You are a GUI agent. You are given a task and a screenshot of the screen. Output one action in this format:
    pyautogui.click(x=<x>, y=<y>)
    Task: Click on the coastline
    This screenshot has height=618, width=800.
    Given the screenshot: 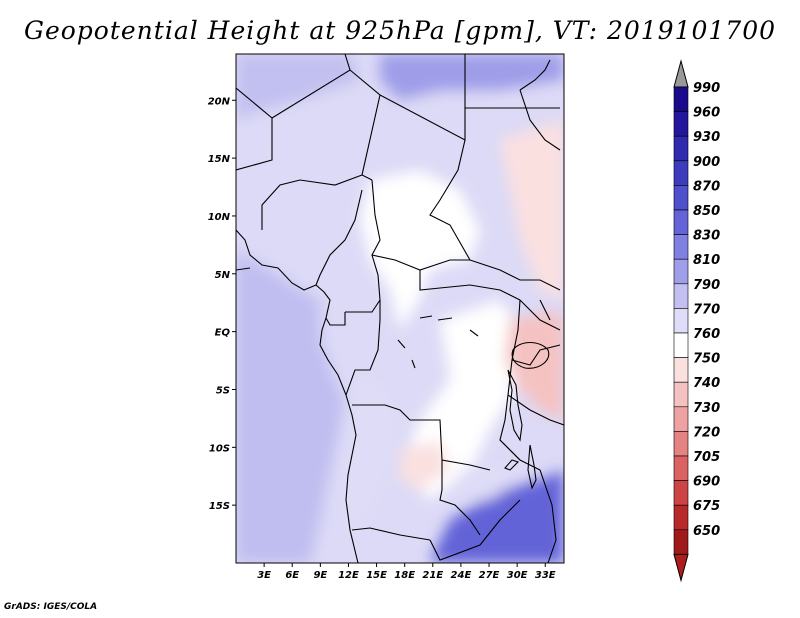 What is the action you would take?
    pyautogui.click(x=297, y=396)
    